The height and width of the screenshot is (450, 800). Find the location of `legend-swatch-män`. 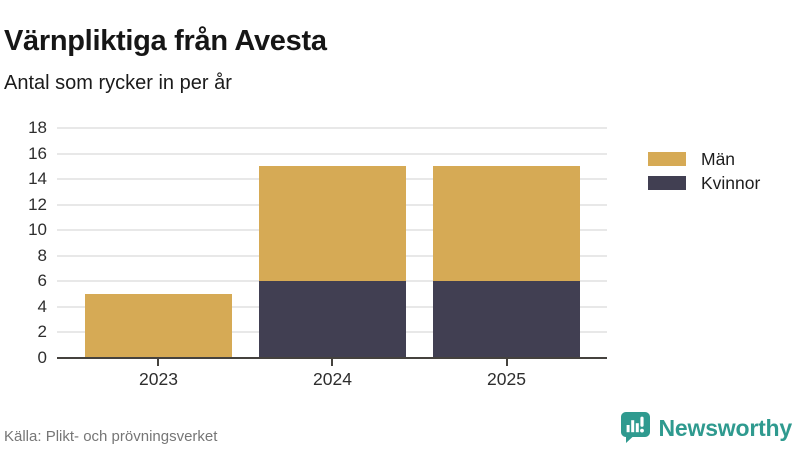

legend-swatch-män is located at coordinates (667, 159).